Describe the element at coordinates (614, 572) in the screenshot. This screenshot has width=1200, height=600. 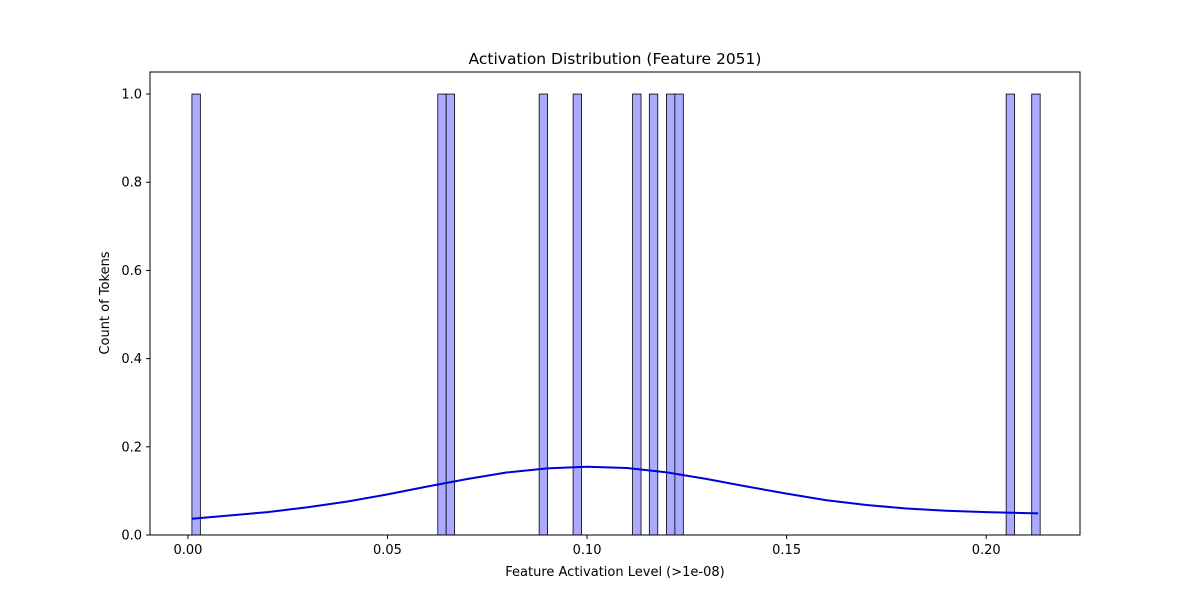
I see `x-axis-label: Feature Activation Level (>1e-08)` at that location.